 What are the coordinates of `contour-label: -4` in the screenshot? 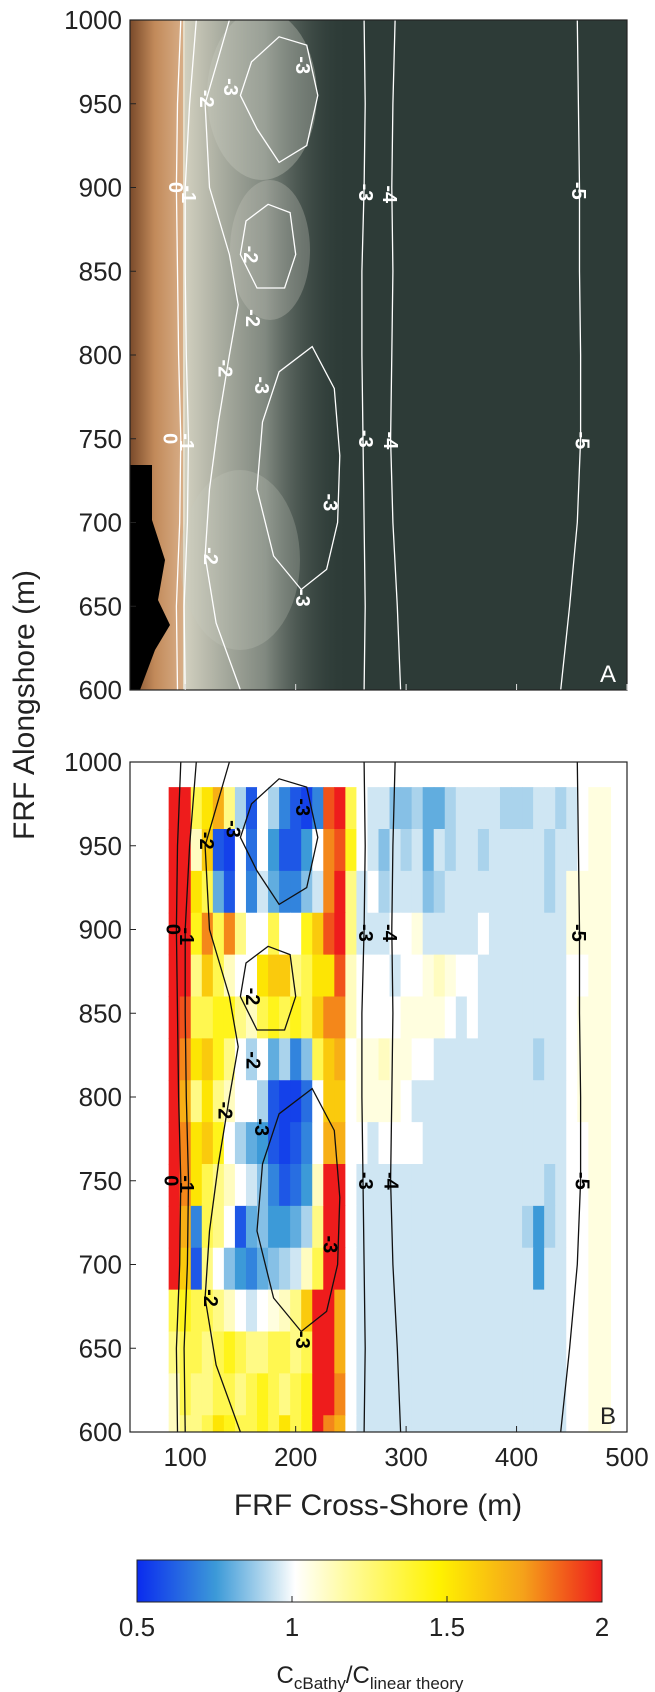 It's located at (390, 1181).